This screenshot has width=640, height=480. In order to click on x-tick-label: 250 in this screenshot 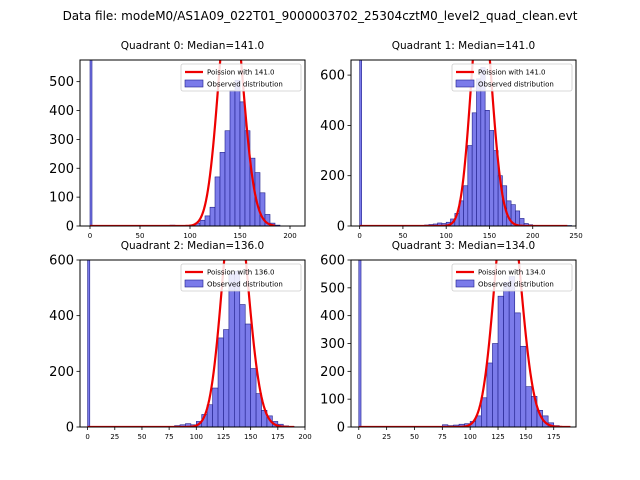, I will do `click(575, 236)`.